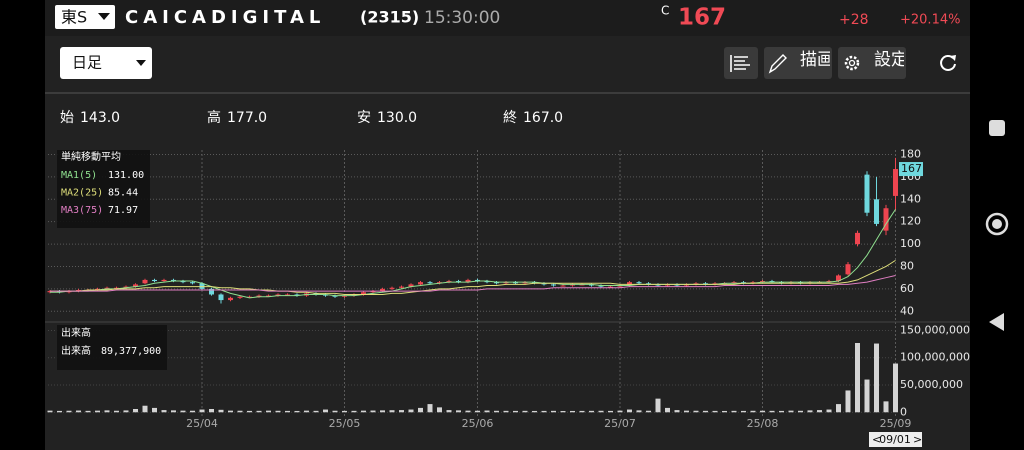  Describe the element at coordinates (910, 153) in the screenshot. I see `y-tick-label: 180` at that location.